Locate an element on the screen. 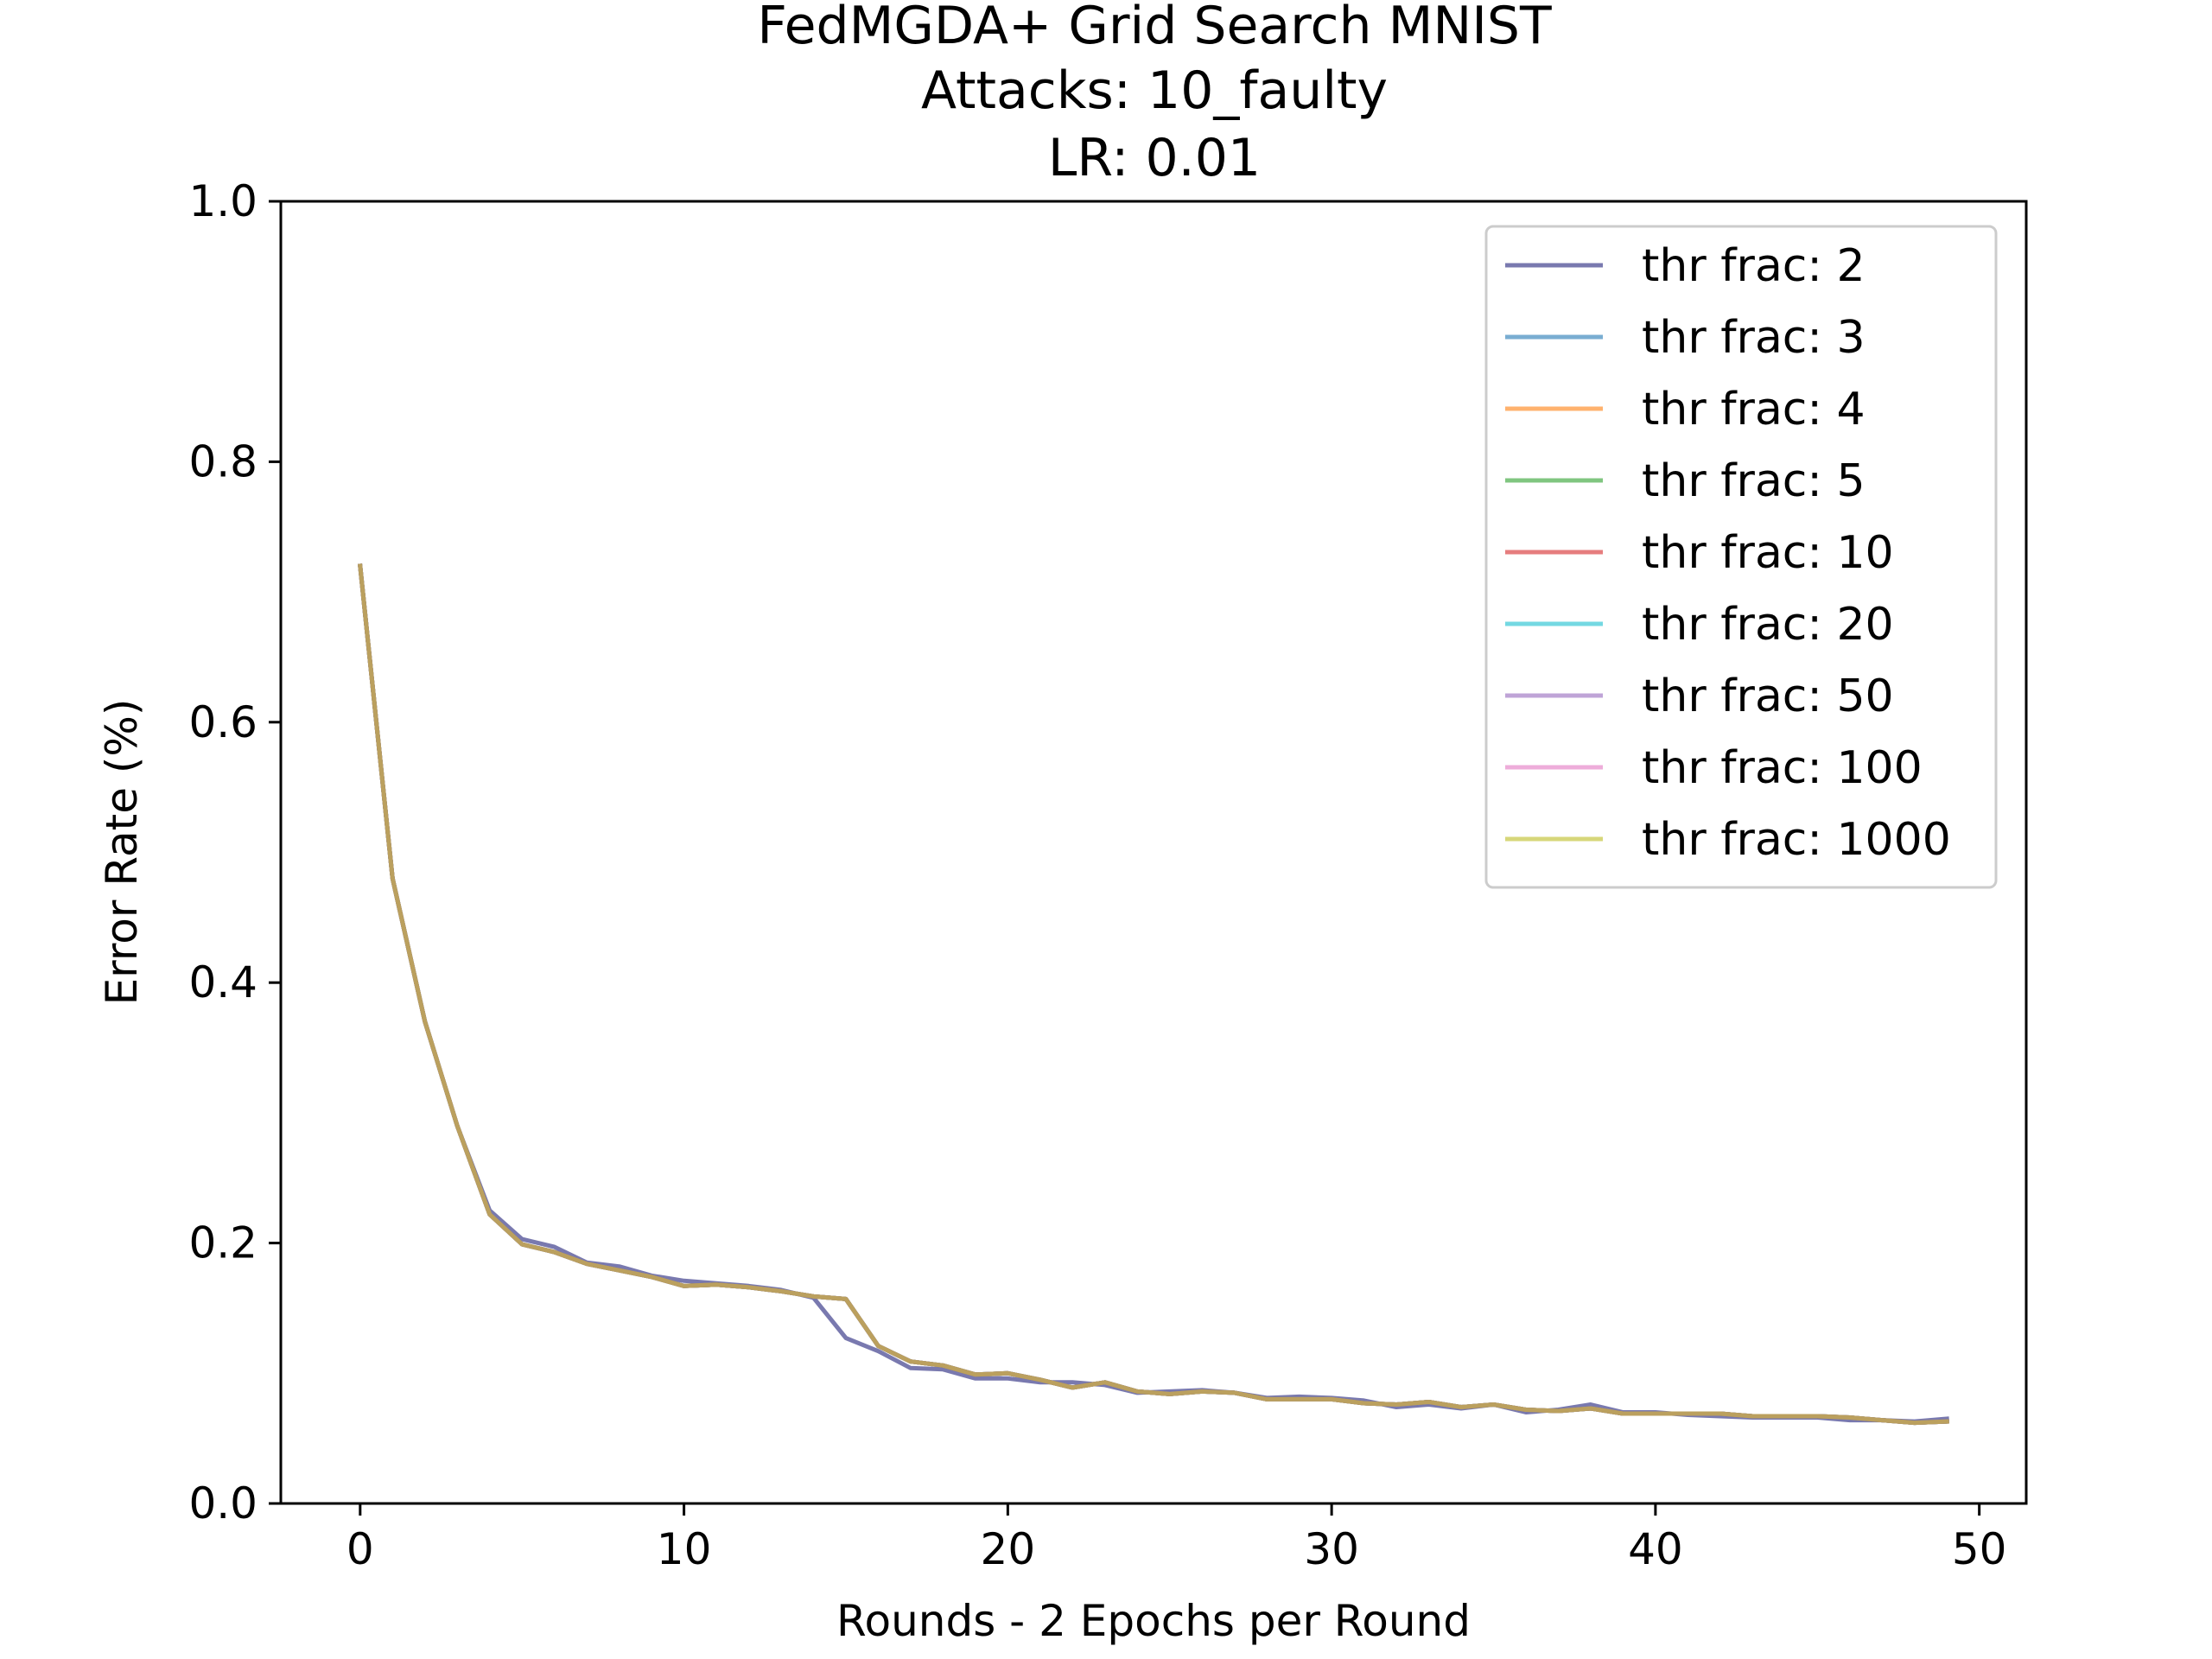 This screenshot has height=1659, width=2212. legend-box is located at coordinates (1741, 557).